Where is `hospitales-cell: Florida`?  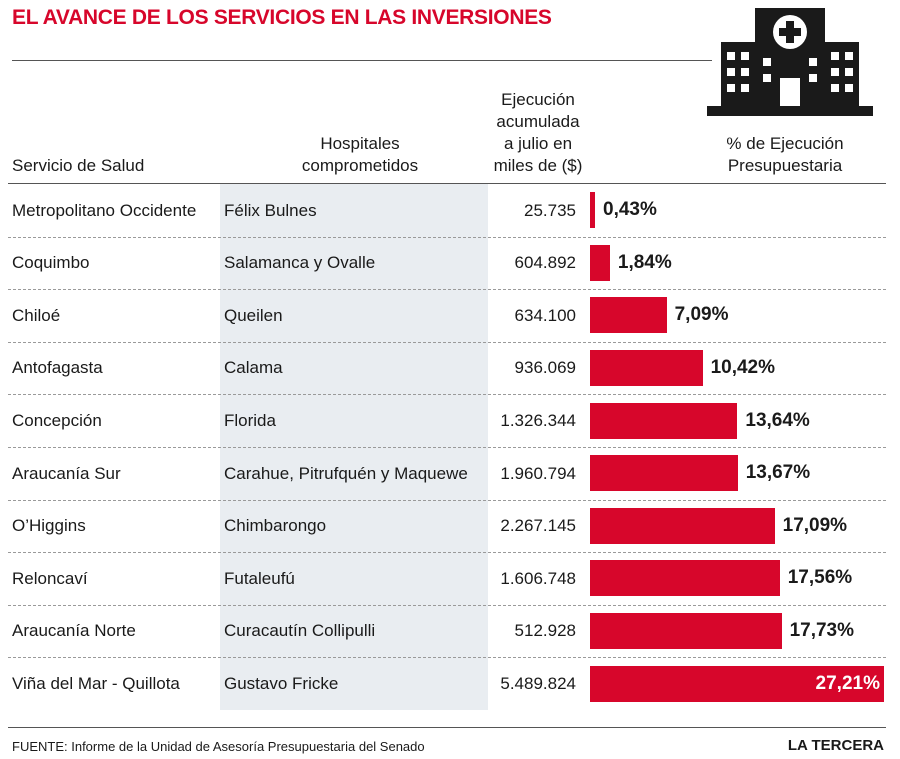 hospitales-cell: Florida is located at coordinates (250, 420).